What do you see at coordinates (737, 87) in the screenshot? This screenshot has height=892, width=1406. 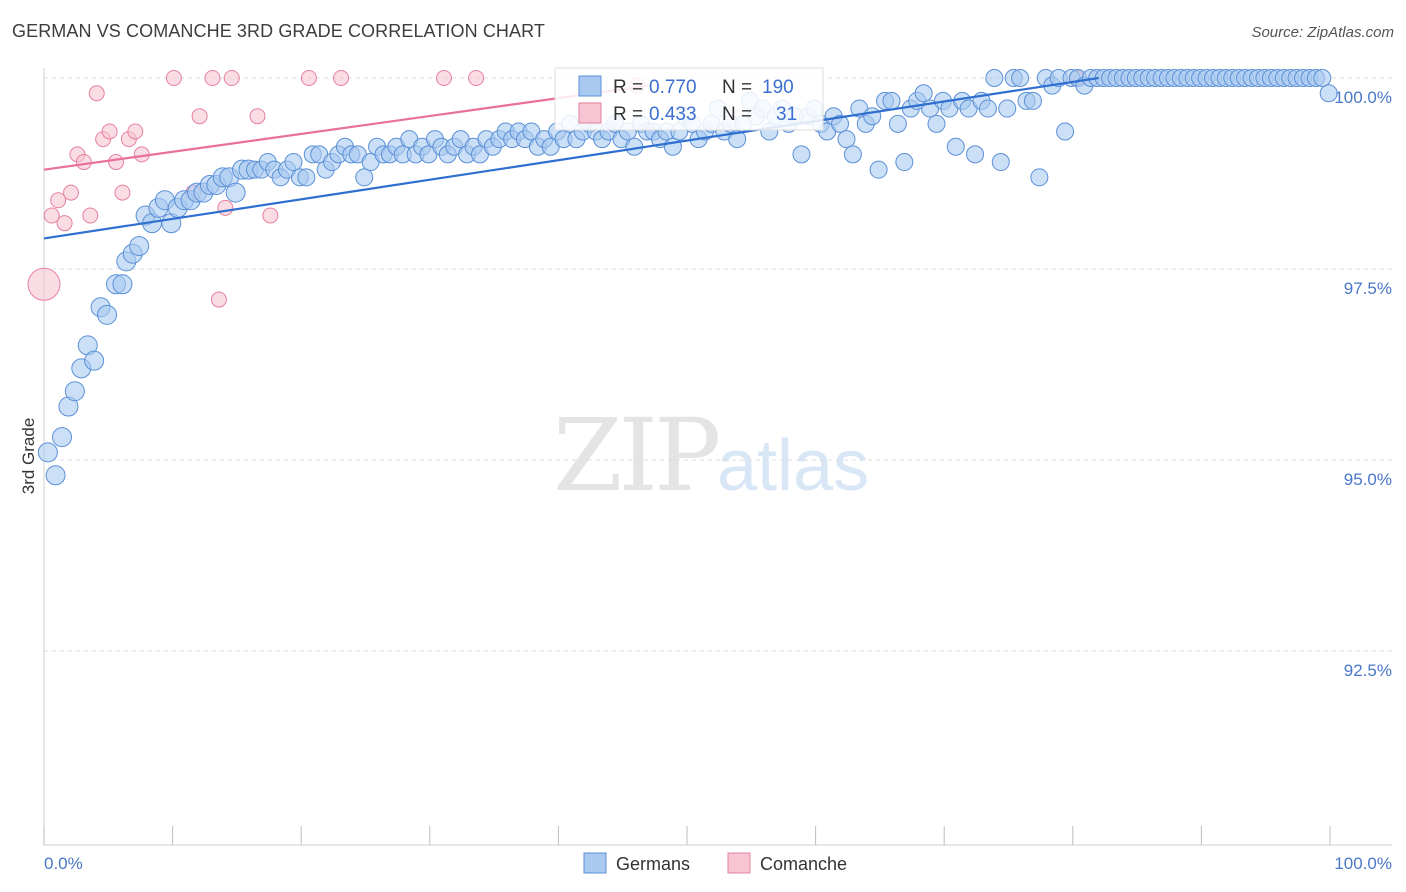 I see `legend-n-label-germans: N =` at bounding box center [737, 87].